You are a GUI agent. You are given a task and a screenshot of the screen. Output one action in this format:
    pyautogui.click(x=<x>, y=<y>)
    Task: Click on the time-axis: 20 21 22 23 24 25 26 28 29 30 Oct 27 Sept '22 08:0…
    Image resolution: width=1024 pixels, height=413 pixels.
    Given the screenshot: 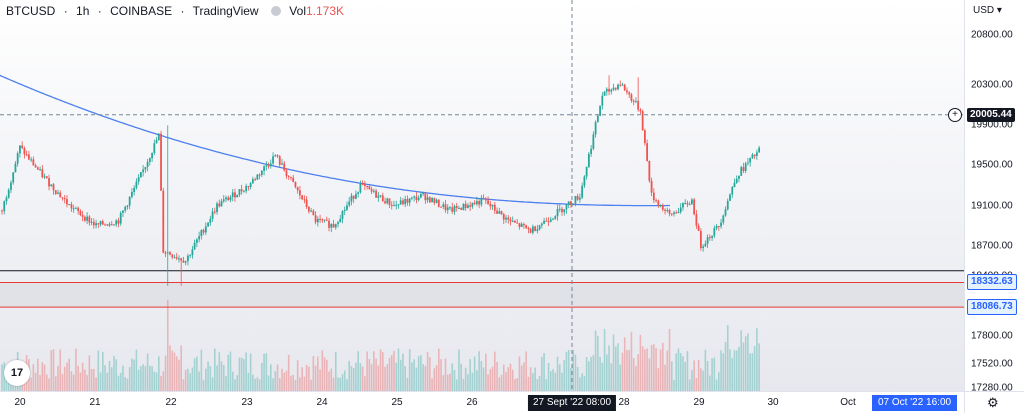 What is the action you would take?
    pyautogui.click(x=482, y=402)
    